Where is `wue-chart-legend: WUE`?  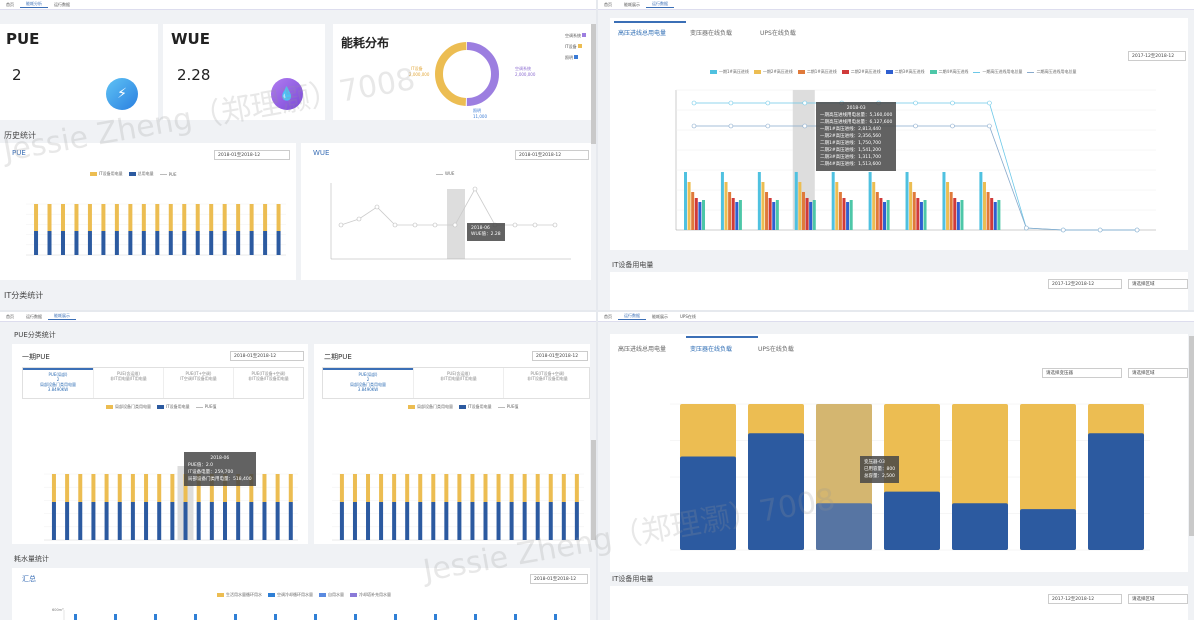
wue-chart-legend: WUE is located at coordinates (445, 173).